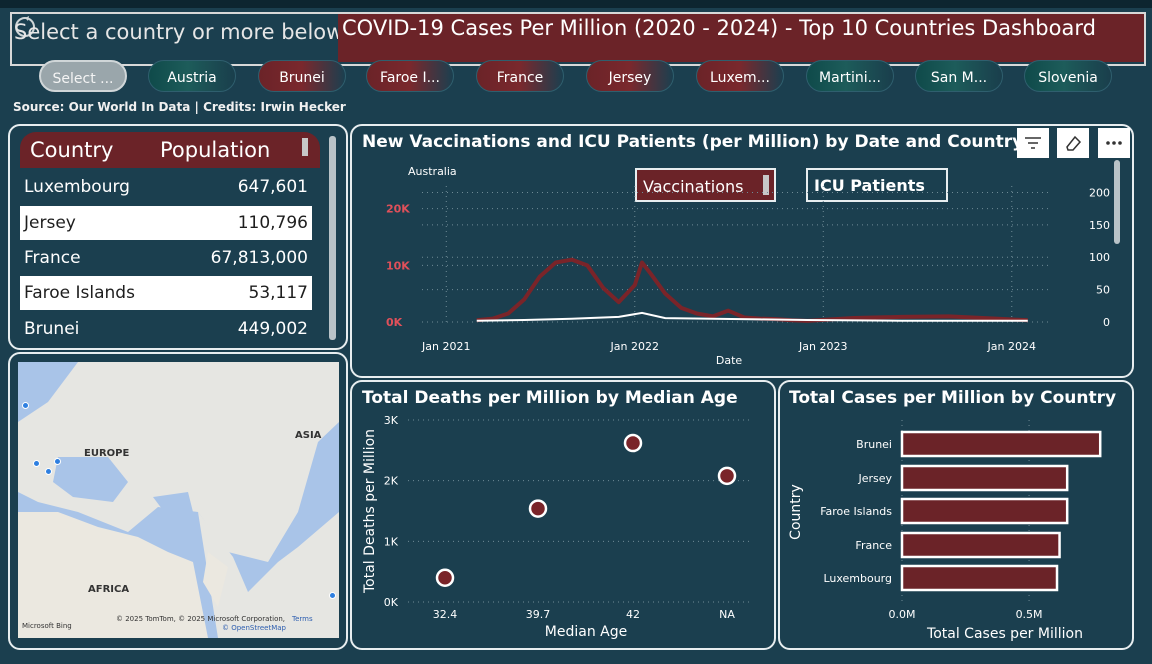 This screenshot has width=1152, height=664. I want to click on col-country: Country, so click(72, 150).